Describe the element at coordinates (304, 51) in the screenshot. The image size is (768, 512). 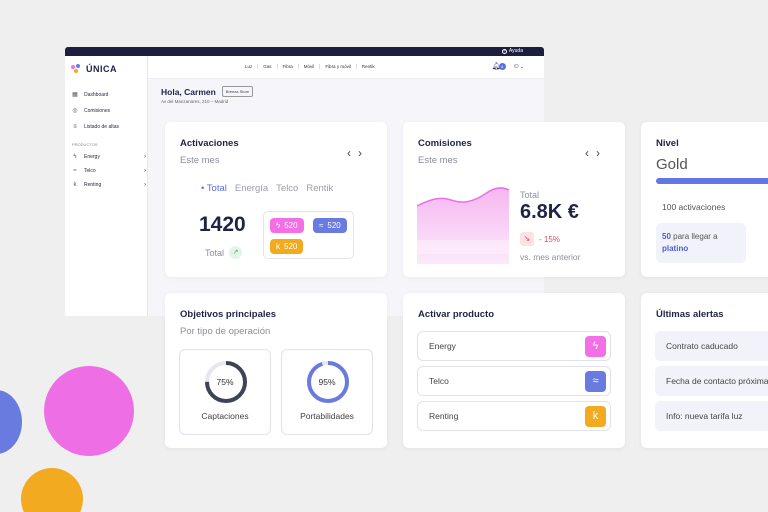
I see `window-topbar: ? Ayuda` at that location.